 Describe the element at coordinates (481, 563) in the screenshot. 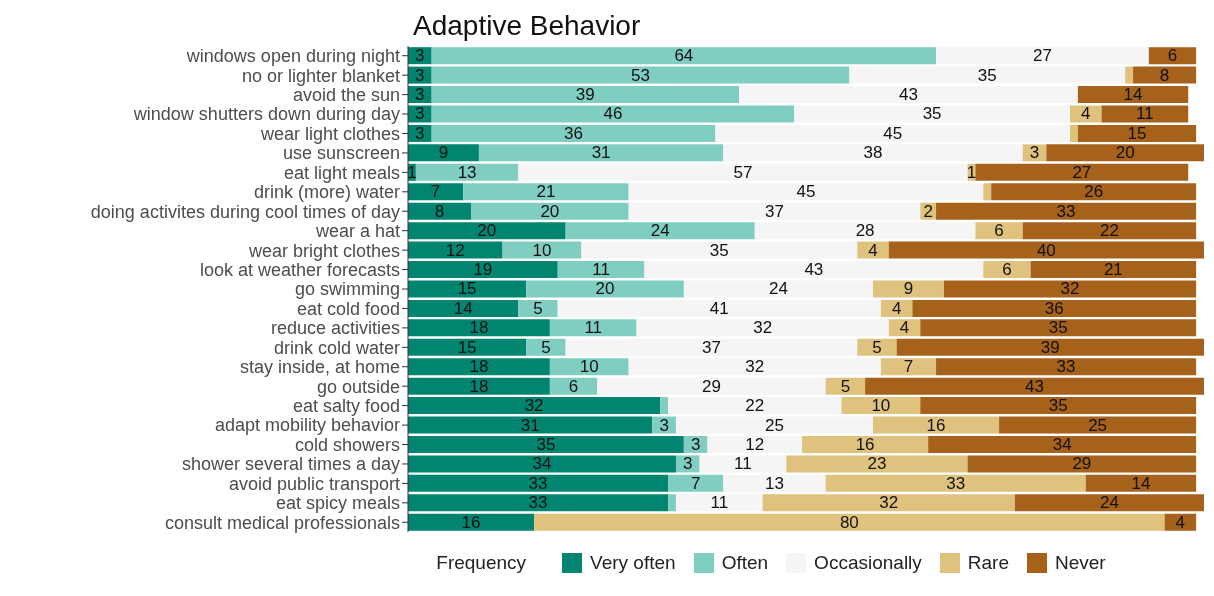

I see `legend-title: Frequency` at that location.